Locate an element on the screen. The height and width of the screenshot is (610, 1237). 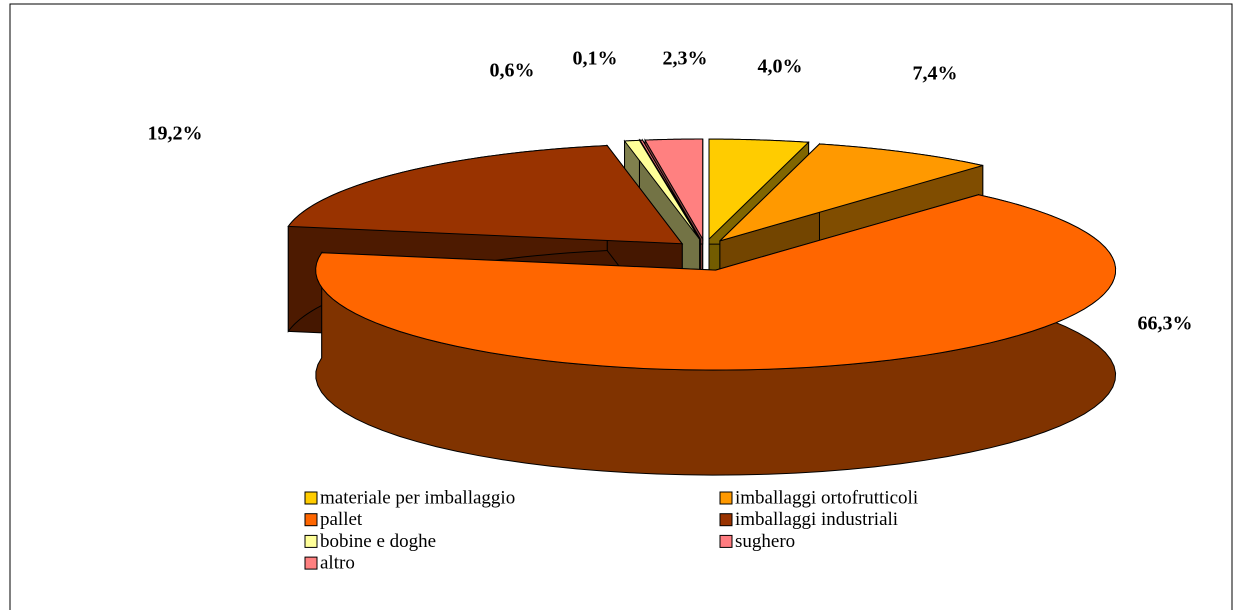
legend-label: imballaggi industriali is located at coordinates (816, 519).